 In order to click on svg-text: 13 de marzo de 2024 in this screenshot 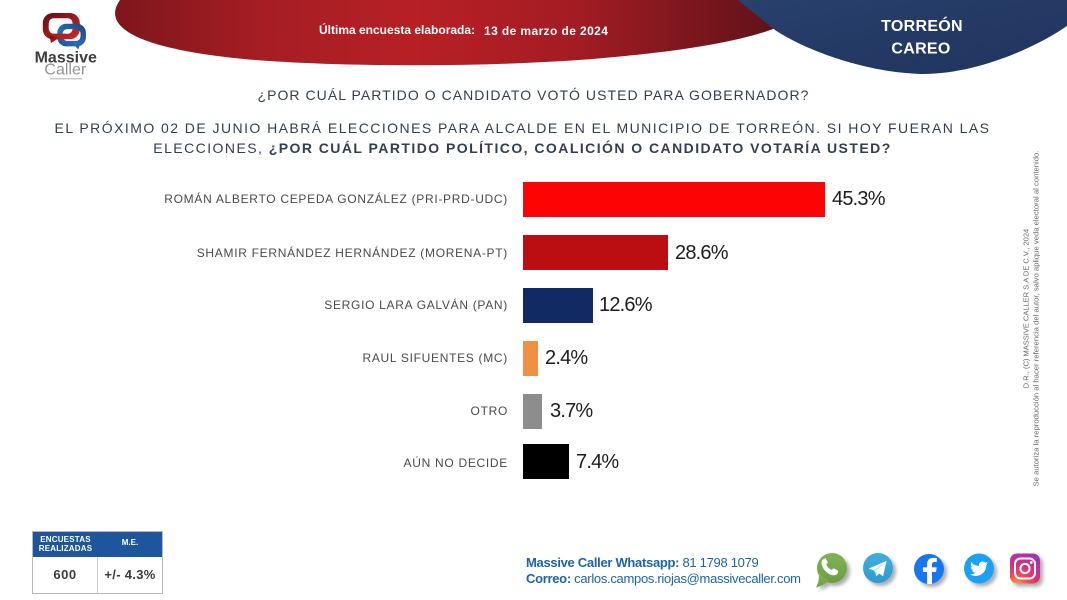, I will do `click(546, 31)`.